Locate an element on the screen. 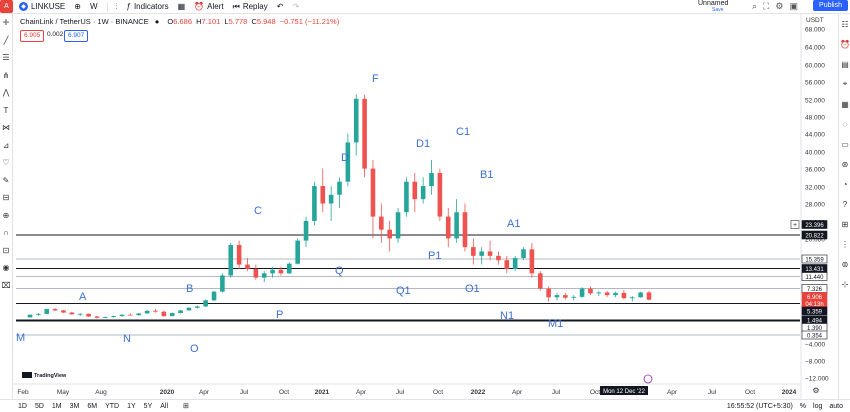 The width and height of the screenshot is (850, 412). pattern-label: Q is located at coordinates (339, 271).